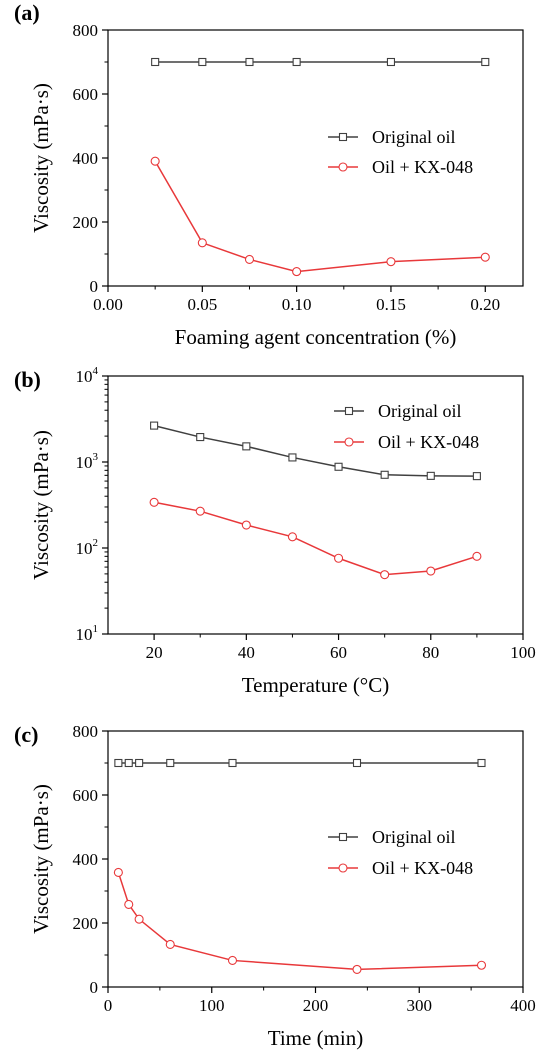 This screenshot has height=1060, width=550. Describe the element at coordinates (338, 652) in the screenshot. I see `x-tick-label: 60` at that location.